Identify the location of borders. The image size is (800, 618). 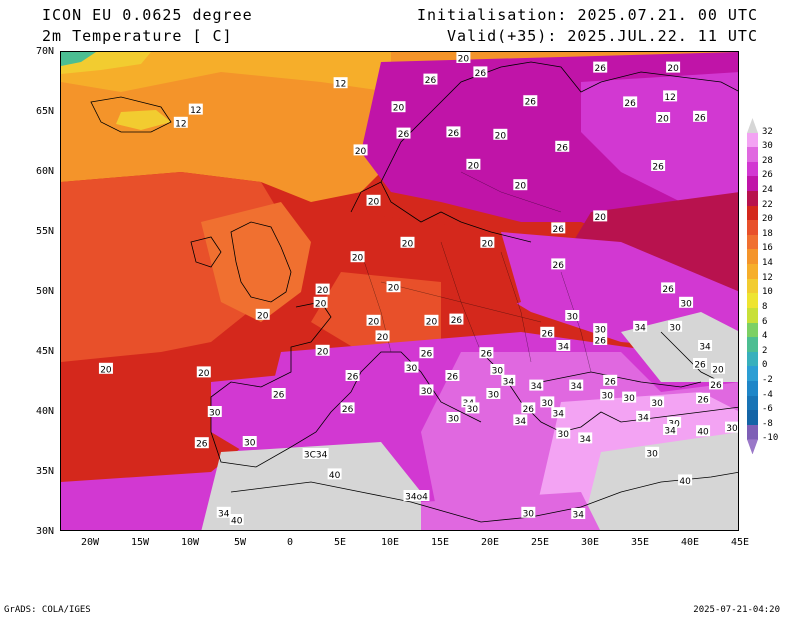
(476, 272).